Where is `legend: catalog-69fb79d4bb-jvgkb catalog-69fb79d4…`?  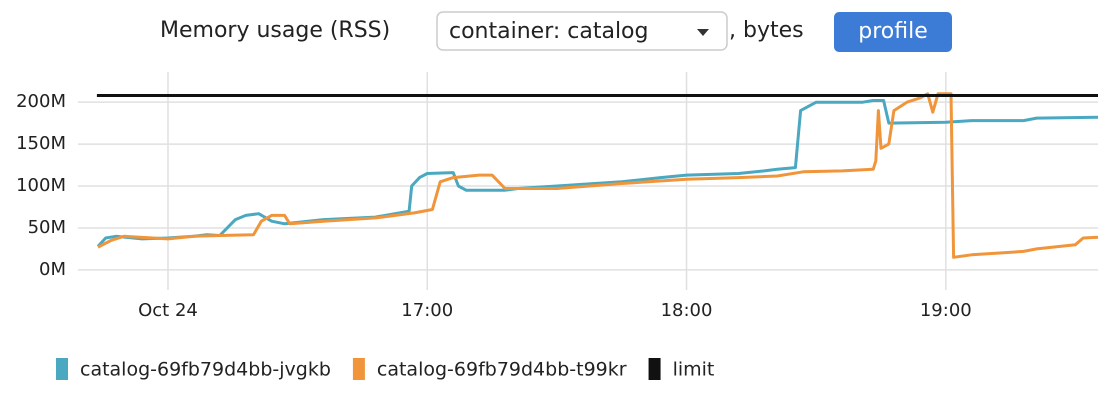 legend: catalog-69fb79d4bb-jvgkb catalog-69fb79d4… is located at coordinates (385, 369).